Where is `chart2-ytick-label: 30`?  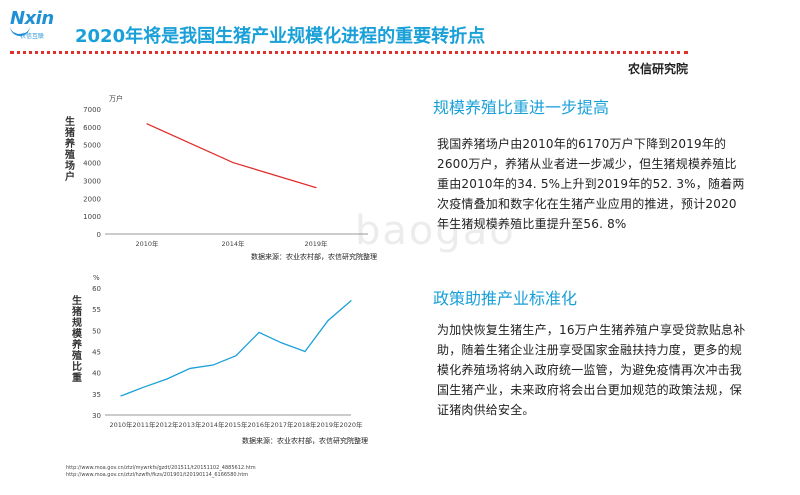 chart2-ytick-label: 30 is located at coordinates (96, 416).